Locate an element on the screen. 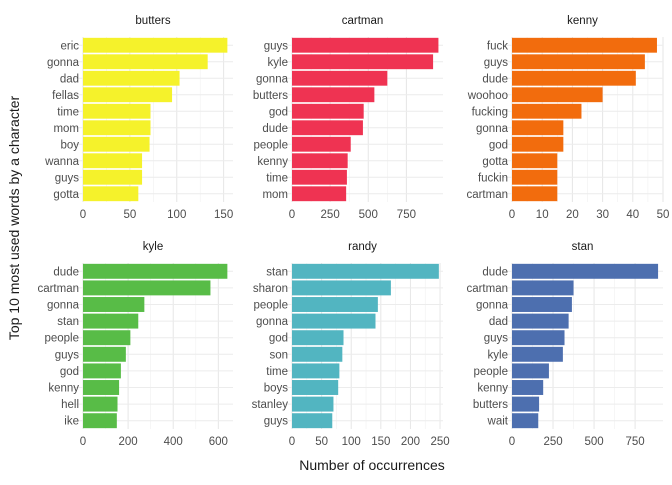 This screenshot has height=485, width=672. bar-stan-kenny is located at coordinates (528, 387).